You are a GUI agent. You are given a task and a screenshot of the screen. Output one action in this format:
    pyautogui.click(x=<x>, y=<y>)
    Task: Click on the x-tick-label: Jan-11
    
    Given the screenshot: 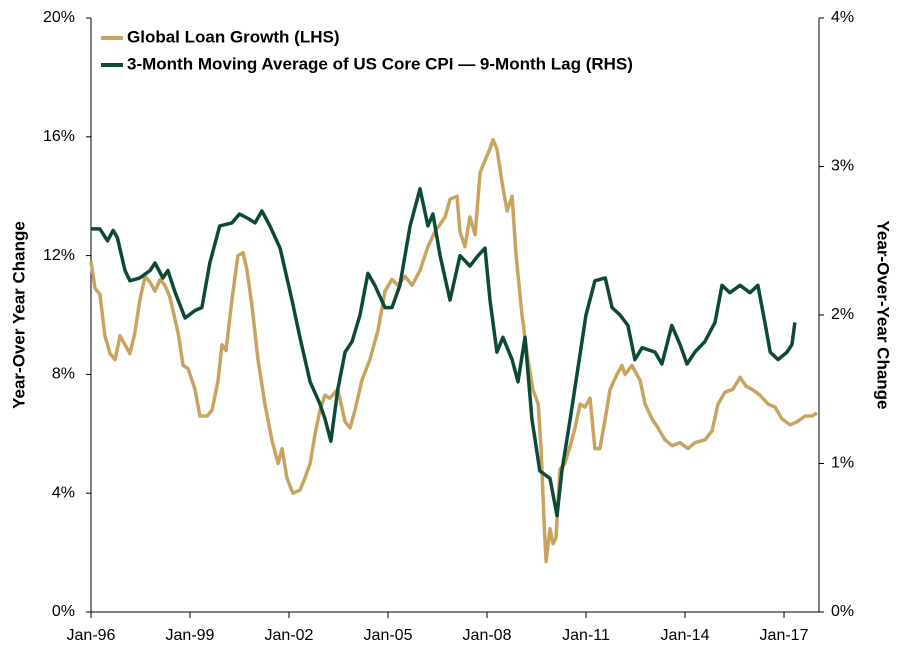 What is the action you would take?
    pyautogui.click(x=586, y=635)
    